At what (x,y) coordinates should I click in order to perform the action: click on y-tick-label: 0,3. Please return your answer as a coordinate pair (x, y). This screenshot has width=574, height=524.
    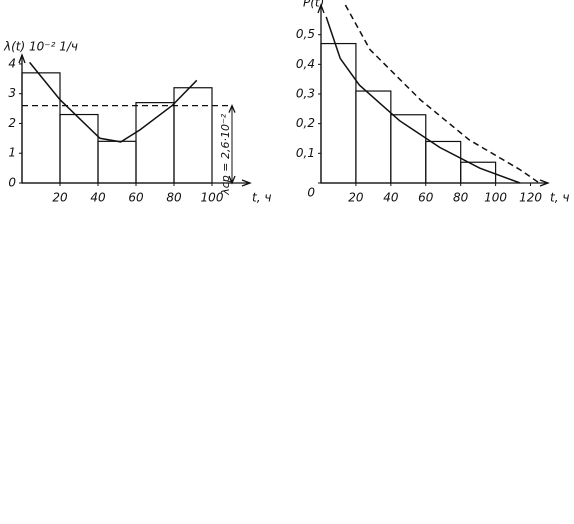
    Looking at the image, I should click on (305, 94).